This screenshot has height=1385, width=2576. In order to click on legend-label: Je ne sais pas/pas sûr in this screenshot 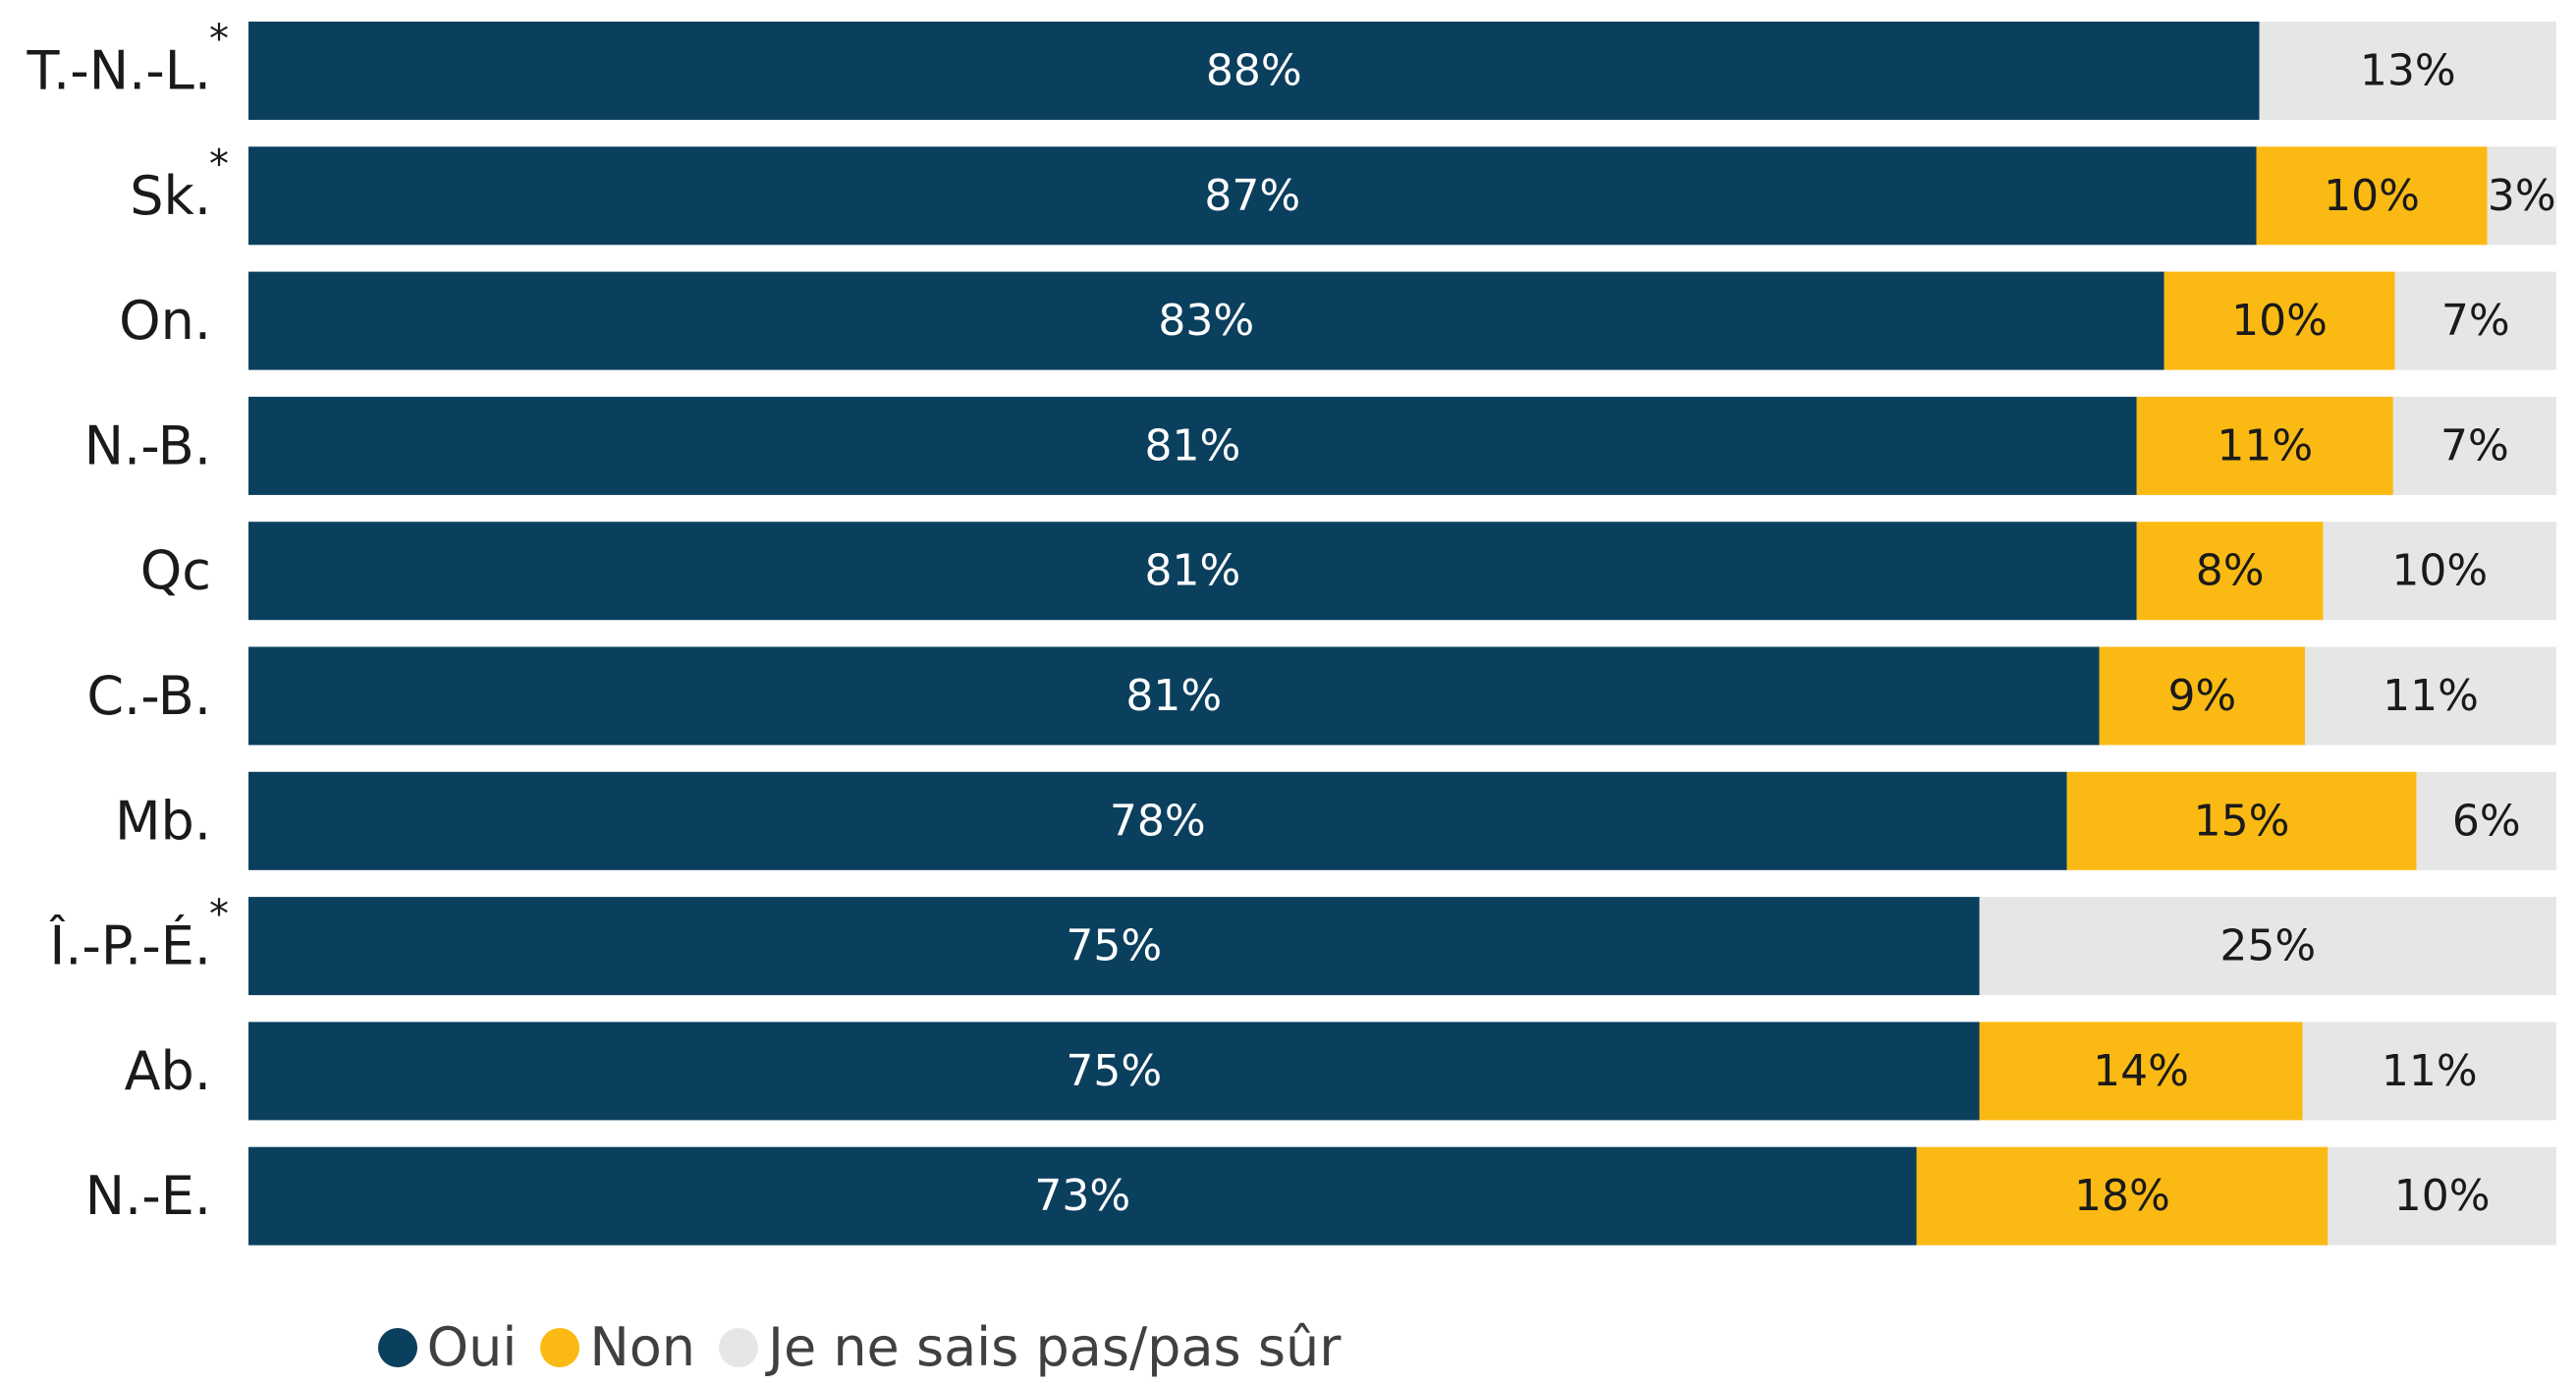, I will do `click(1055, 1347)`.